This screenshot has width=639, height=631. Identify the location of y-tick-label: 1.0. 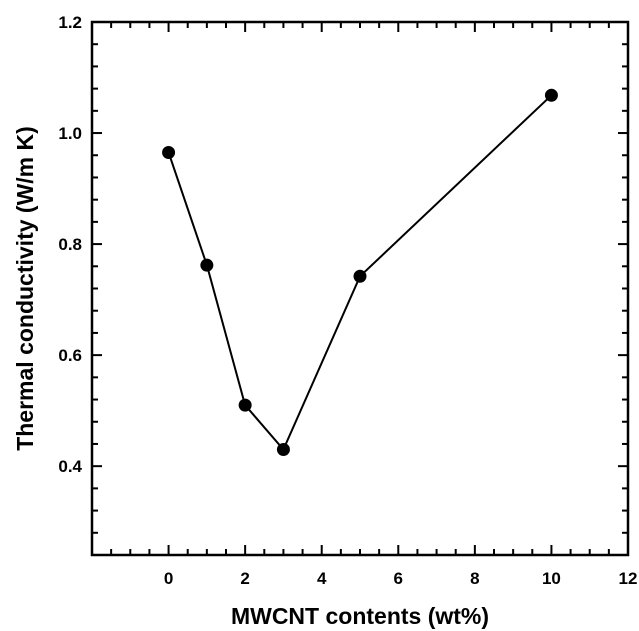
(70, 133).